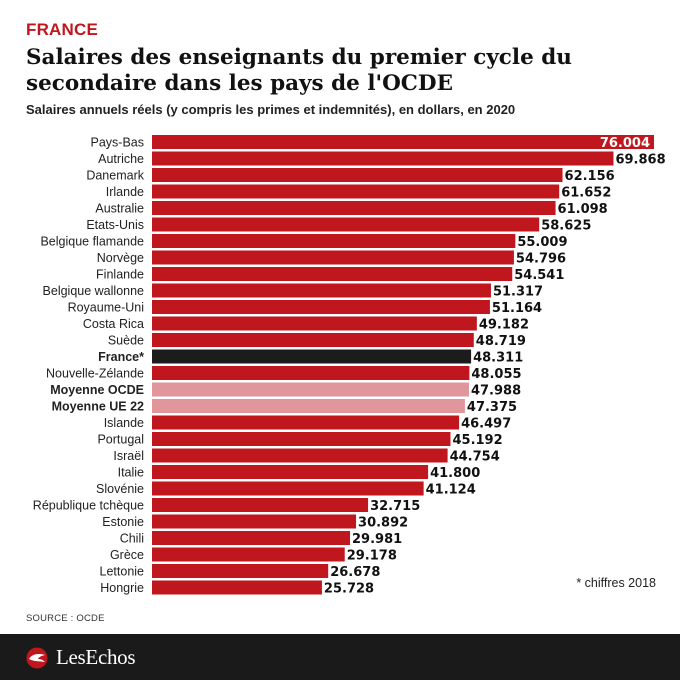 The image size is (680, 680). What do you see at coordinates (355, 572) in the screenshot?
I see `value-label-lettonie: 26.678` at bounding box center [355, 572].